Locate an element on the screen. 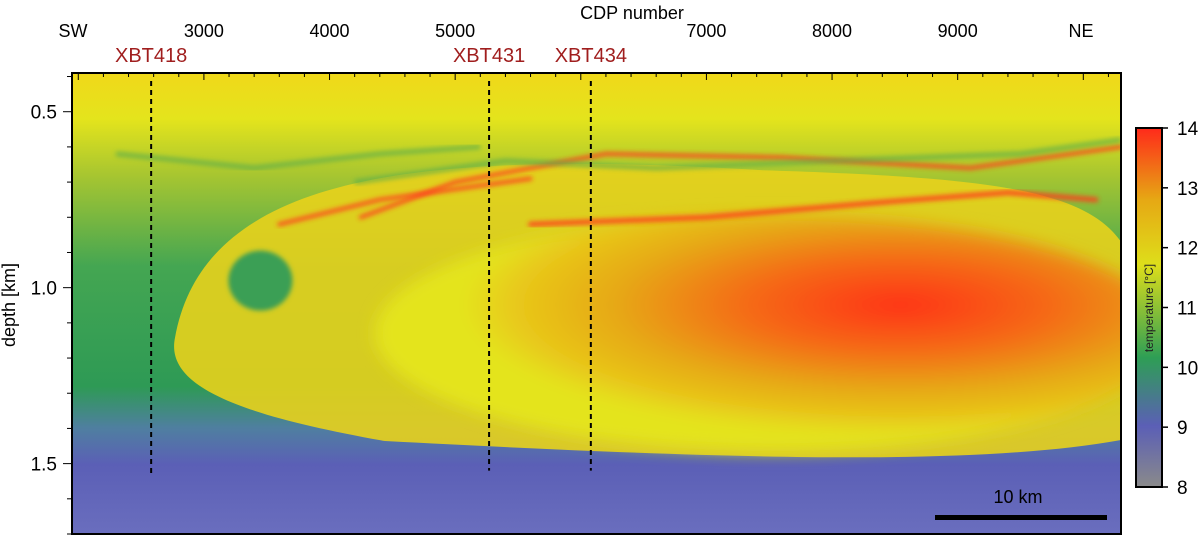  colorbar-ticks: 8 9 10 11 12 13 14 is located at coordinates (1180, 309).